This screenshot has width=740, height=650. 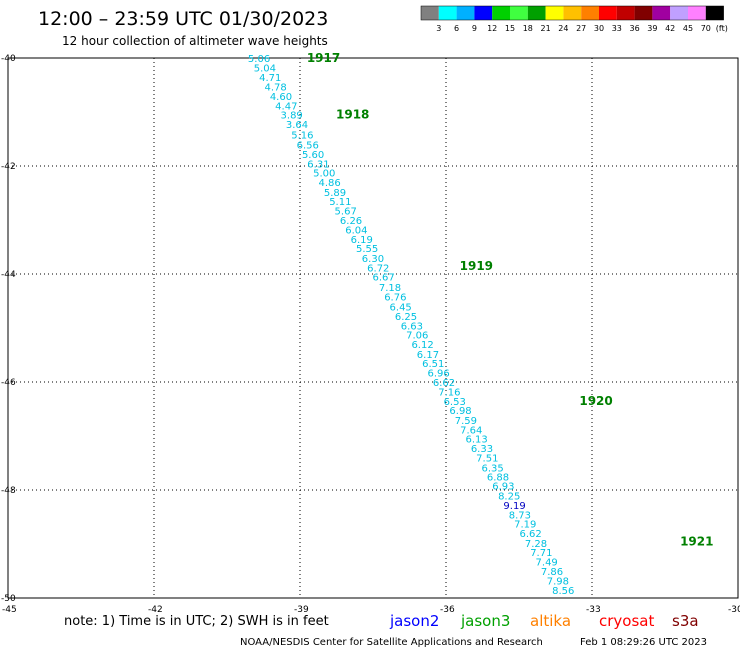 I want to click on swh-value: 7.16, so click(x=449, y=393).